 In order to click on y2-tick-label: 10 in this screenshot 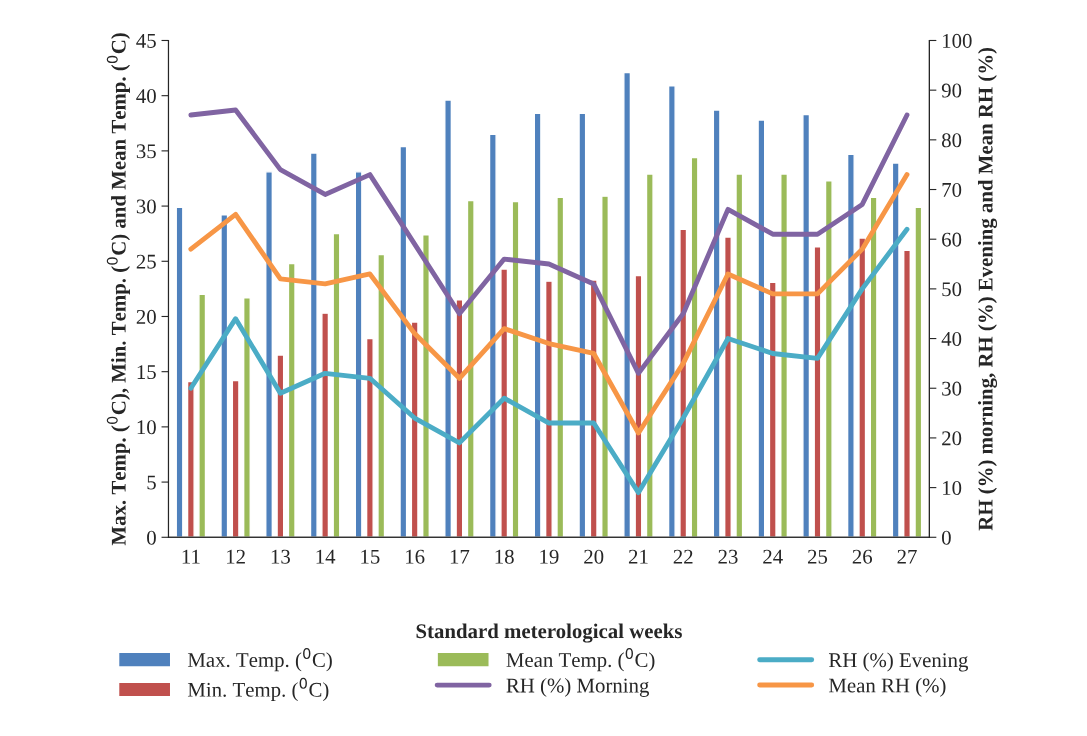, I will do `click(952, 488)`.